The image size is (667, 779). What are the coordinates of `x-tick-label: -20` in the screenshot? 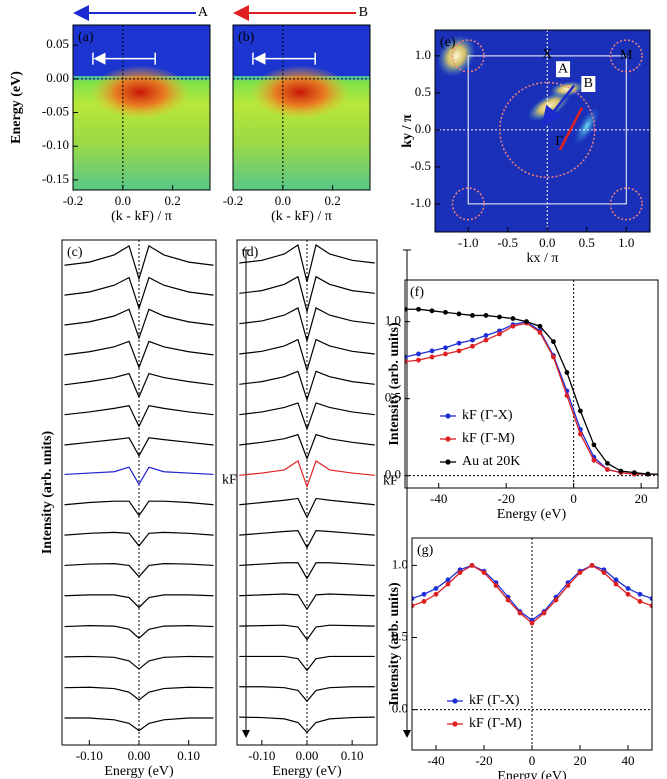 It's located at (483, 760).